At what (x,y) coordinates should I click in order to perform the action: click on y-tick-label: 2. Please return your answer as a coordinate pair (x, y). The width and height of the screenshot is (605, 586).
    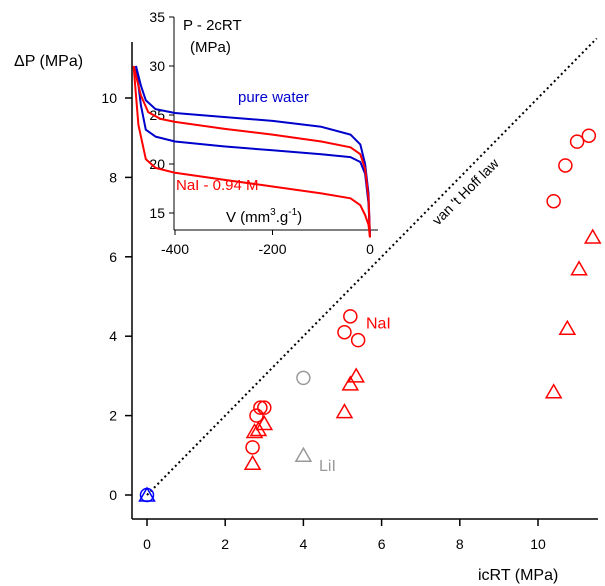
    Looking at the image, I should click on (113, 416).